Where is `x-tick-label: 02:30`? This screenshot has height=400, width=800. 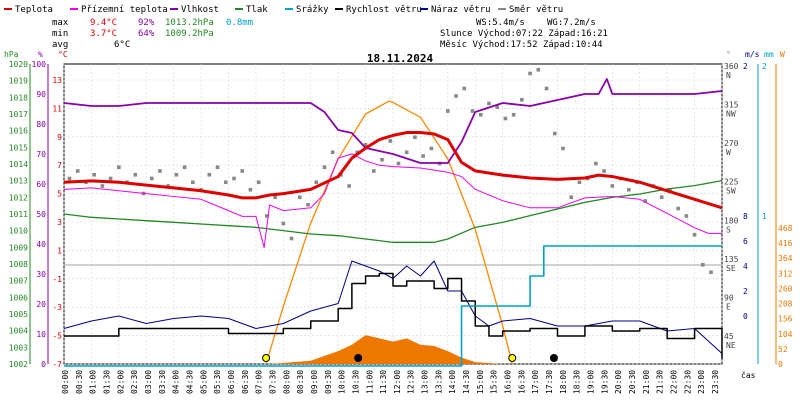
x-tick-label: 02:30 is located at coordinates (134, 382).